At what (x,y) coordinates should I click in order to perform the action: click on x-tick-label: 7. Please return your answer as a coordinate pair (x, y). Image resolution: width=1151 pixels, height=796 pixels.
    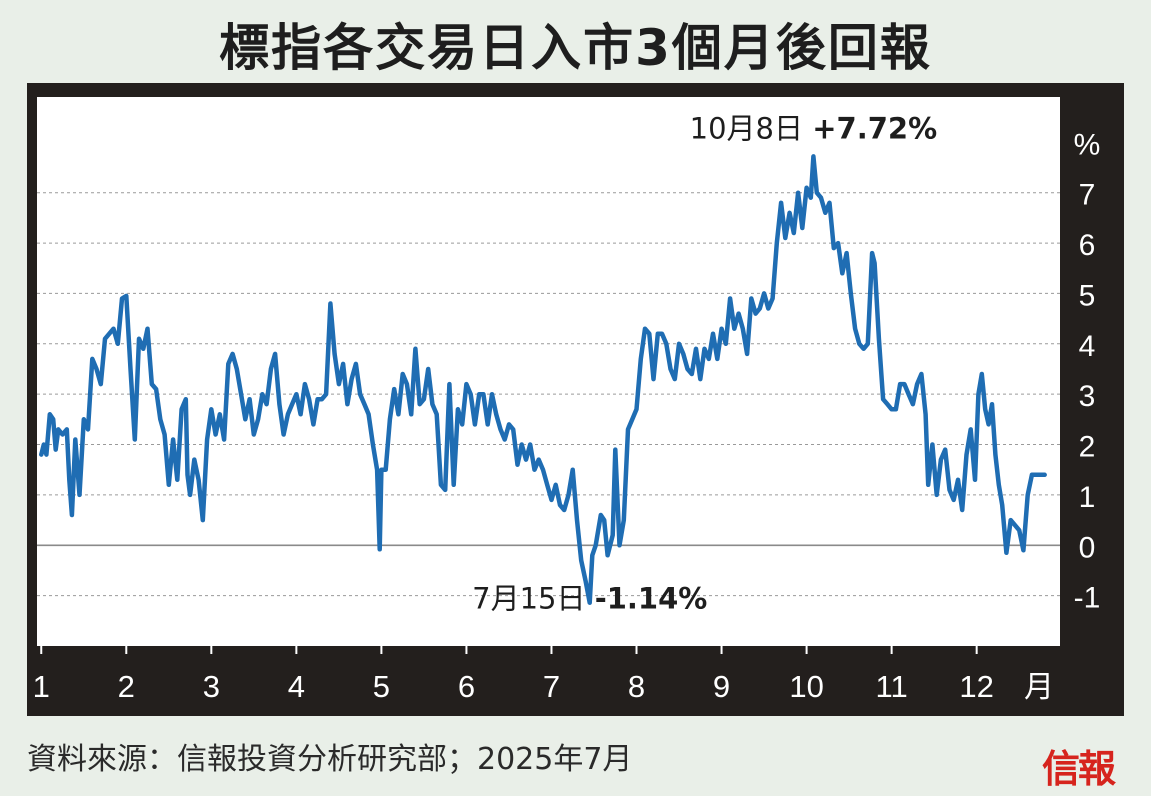
    Looking at the image, I should click on (551, 686).